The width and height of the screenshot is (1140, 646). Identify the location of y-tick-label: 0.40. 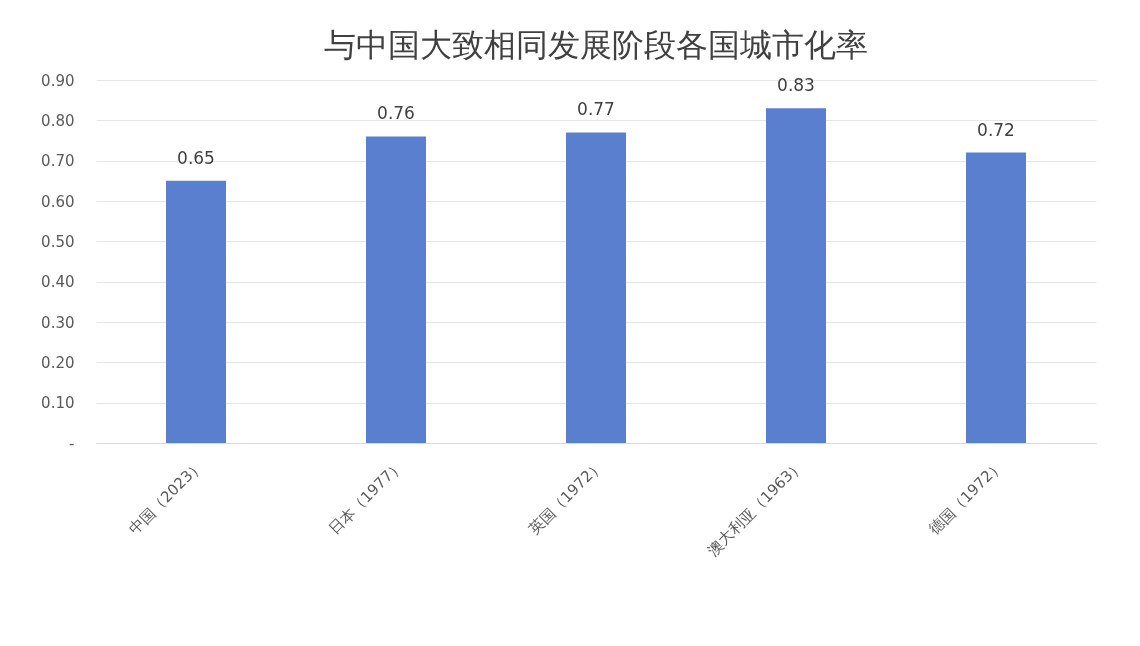
(58, 282).